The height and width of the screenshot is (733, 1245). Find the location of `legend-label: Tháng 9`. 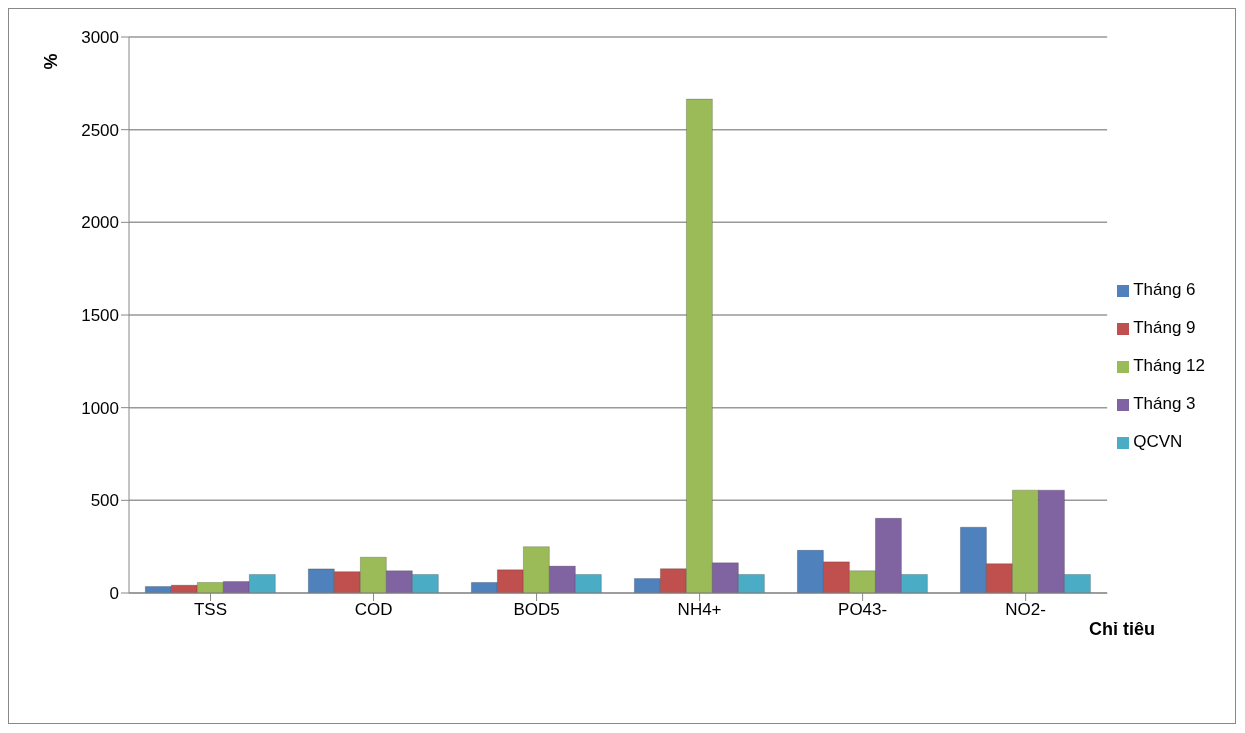

legend-label: Tháng 9 is located at coordinates (1164, 327).